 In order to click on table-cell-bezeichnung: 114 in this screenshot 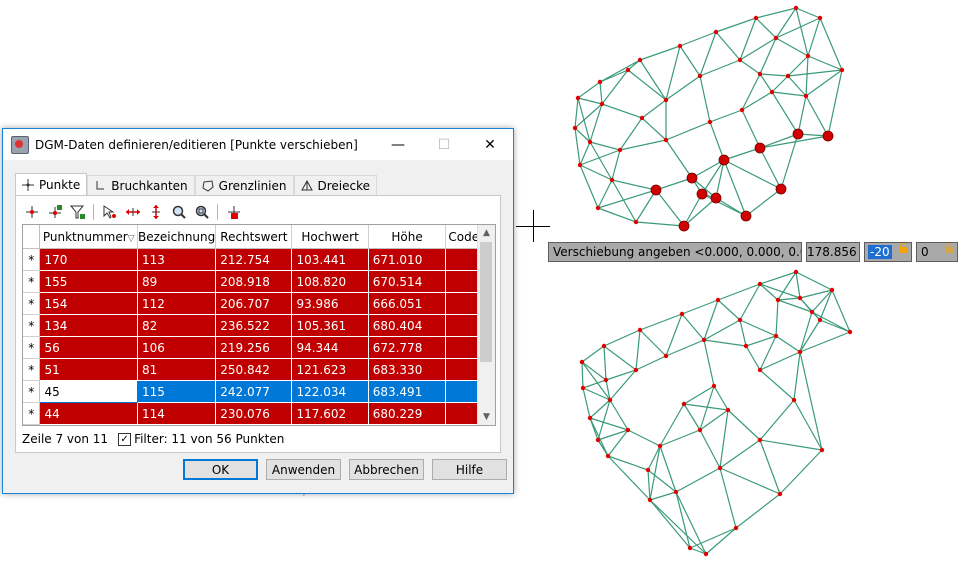, I will do `click(177, 413)`.